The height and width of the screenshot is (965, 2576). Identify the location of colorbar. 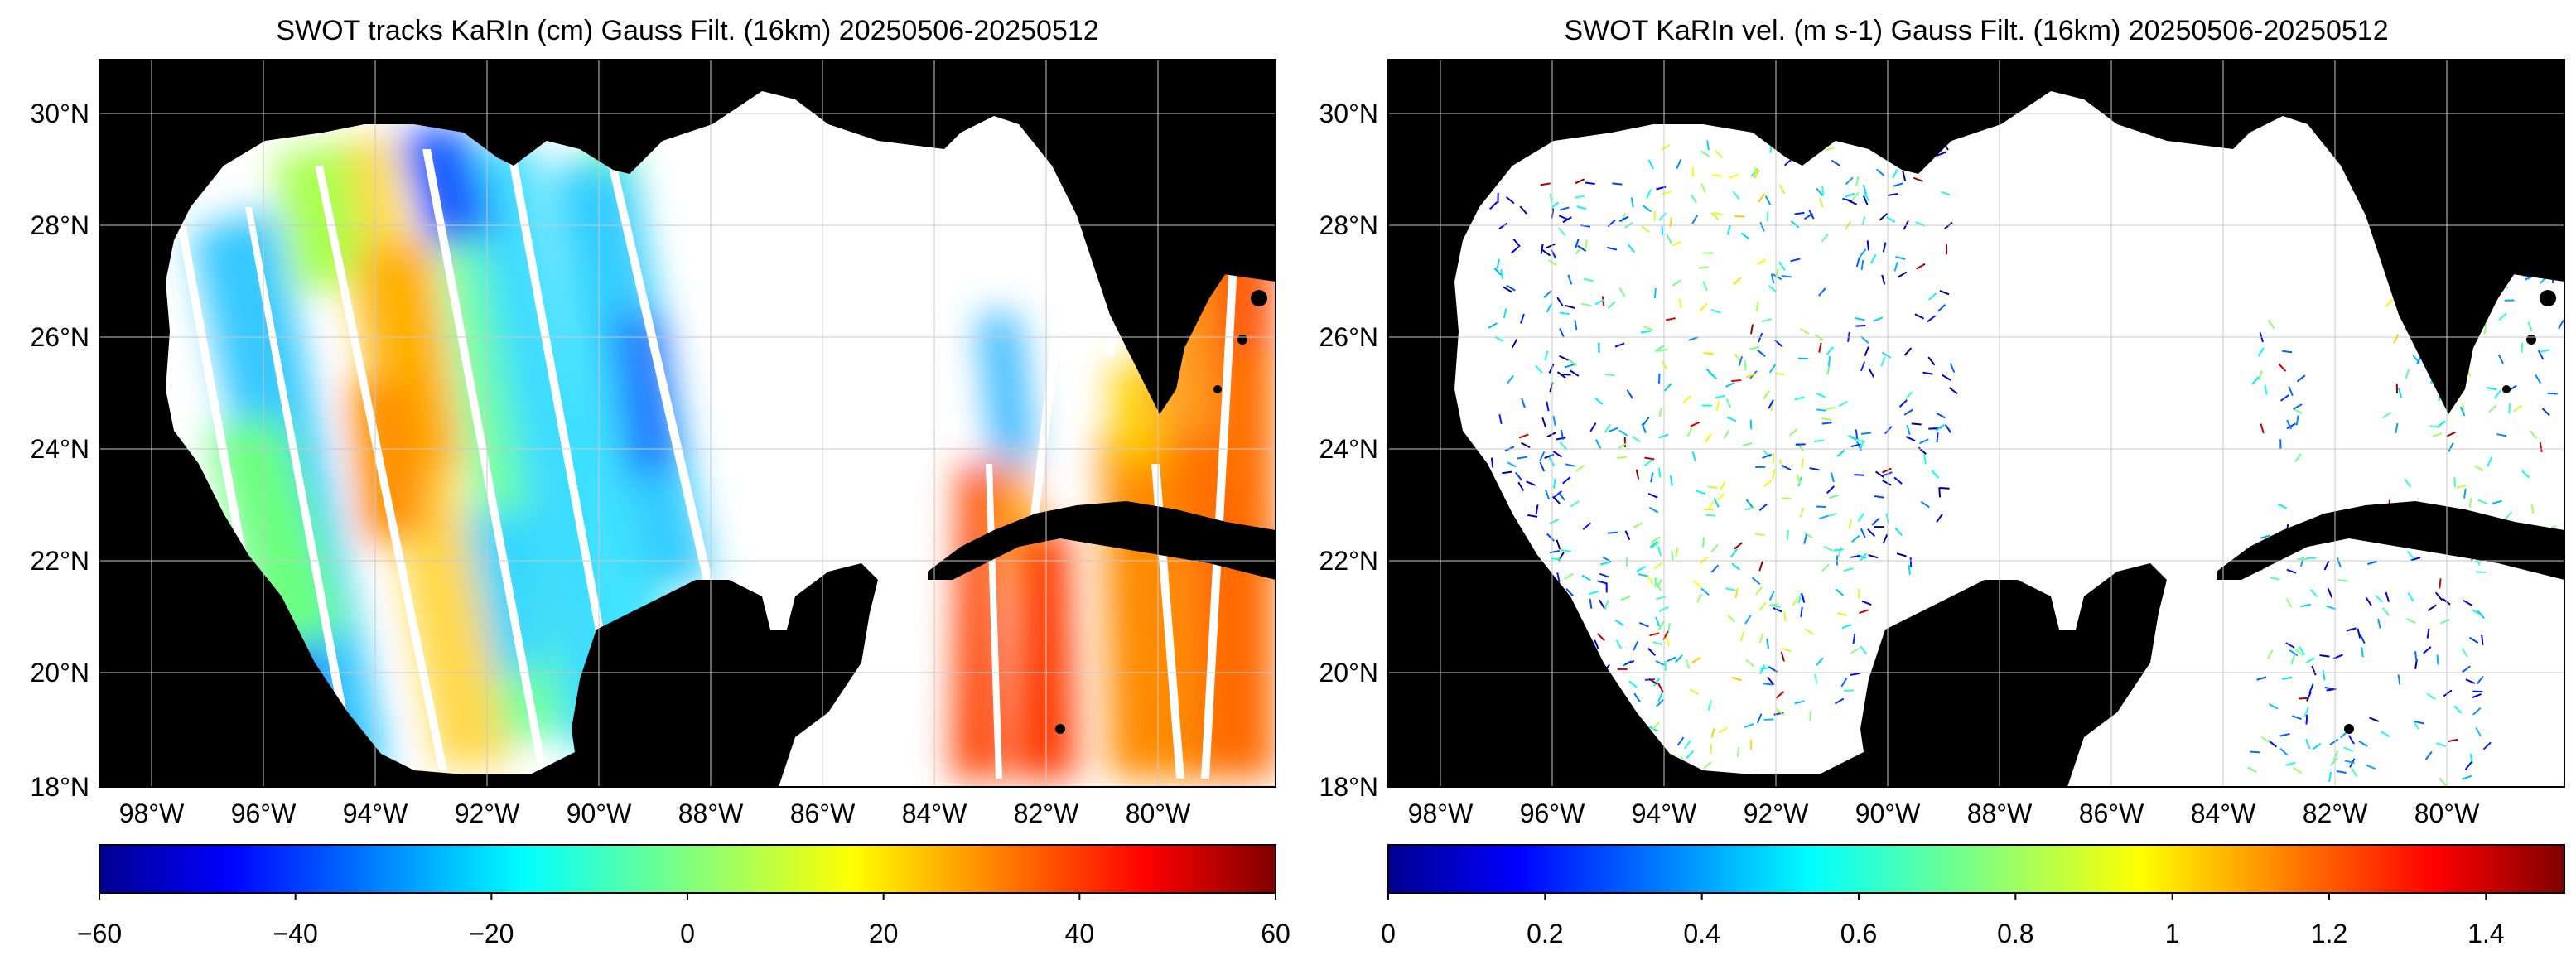
(1976, 869).